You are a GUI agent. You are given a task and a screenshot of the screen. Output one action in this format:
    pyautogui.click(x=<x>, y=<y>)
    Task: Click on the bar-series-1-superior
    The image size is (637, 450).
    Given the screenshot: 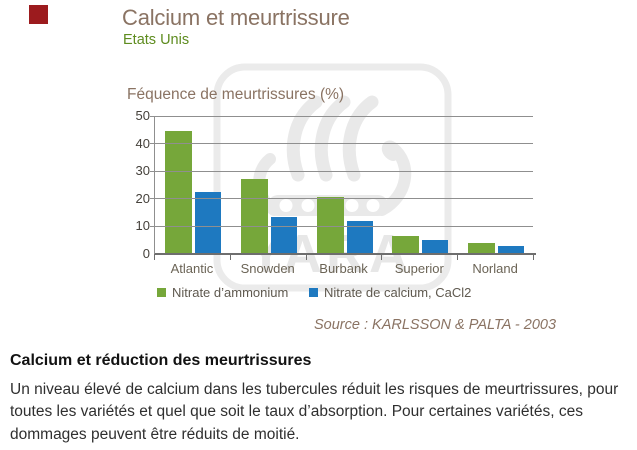 What is the action you would take?
    pyautogui.click(x=435, y=247)
    